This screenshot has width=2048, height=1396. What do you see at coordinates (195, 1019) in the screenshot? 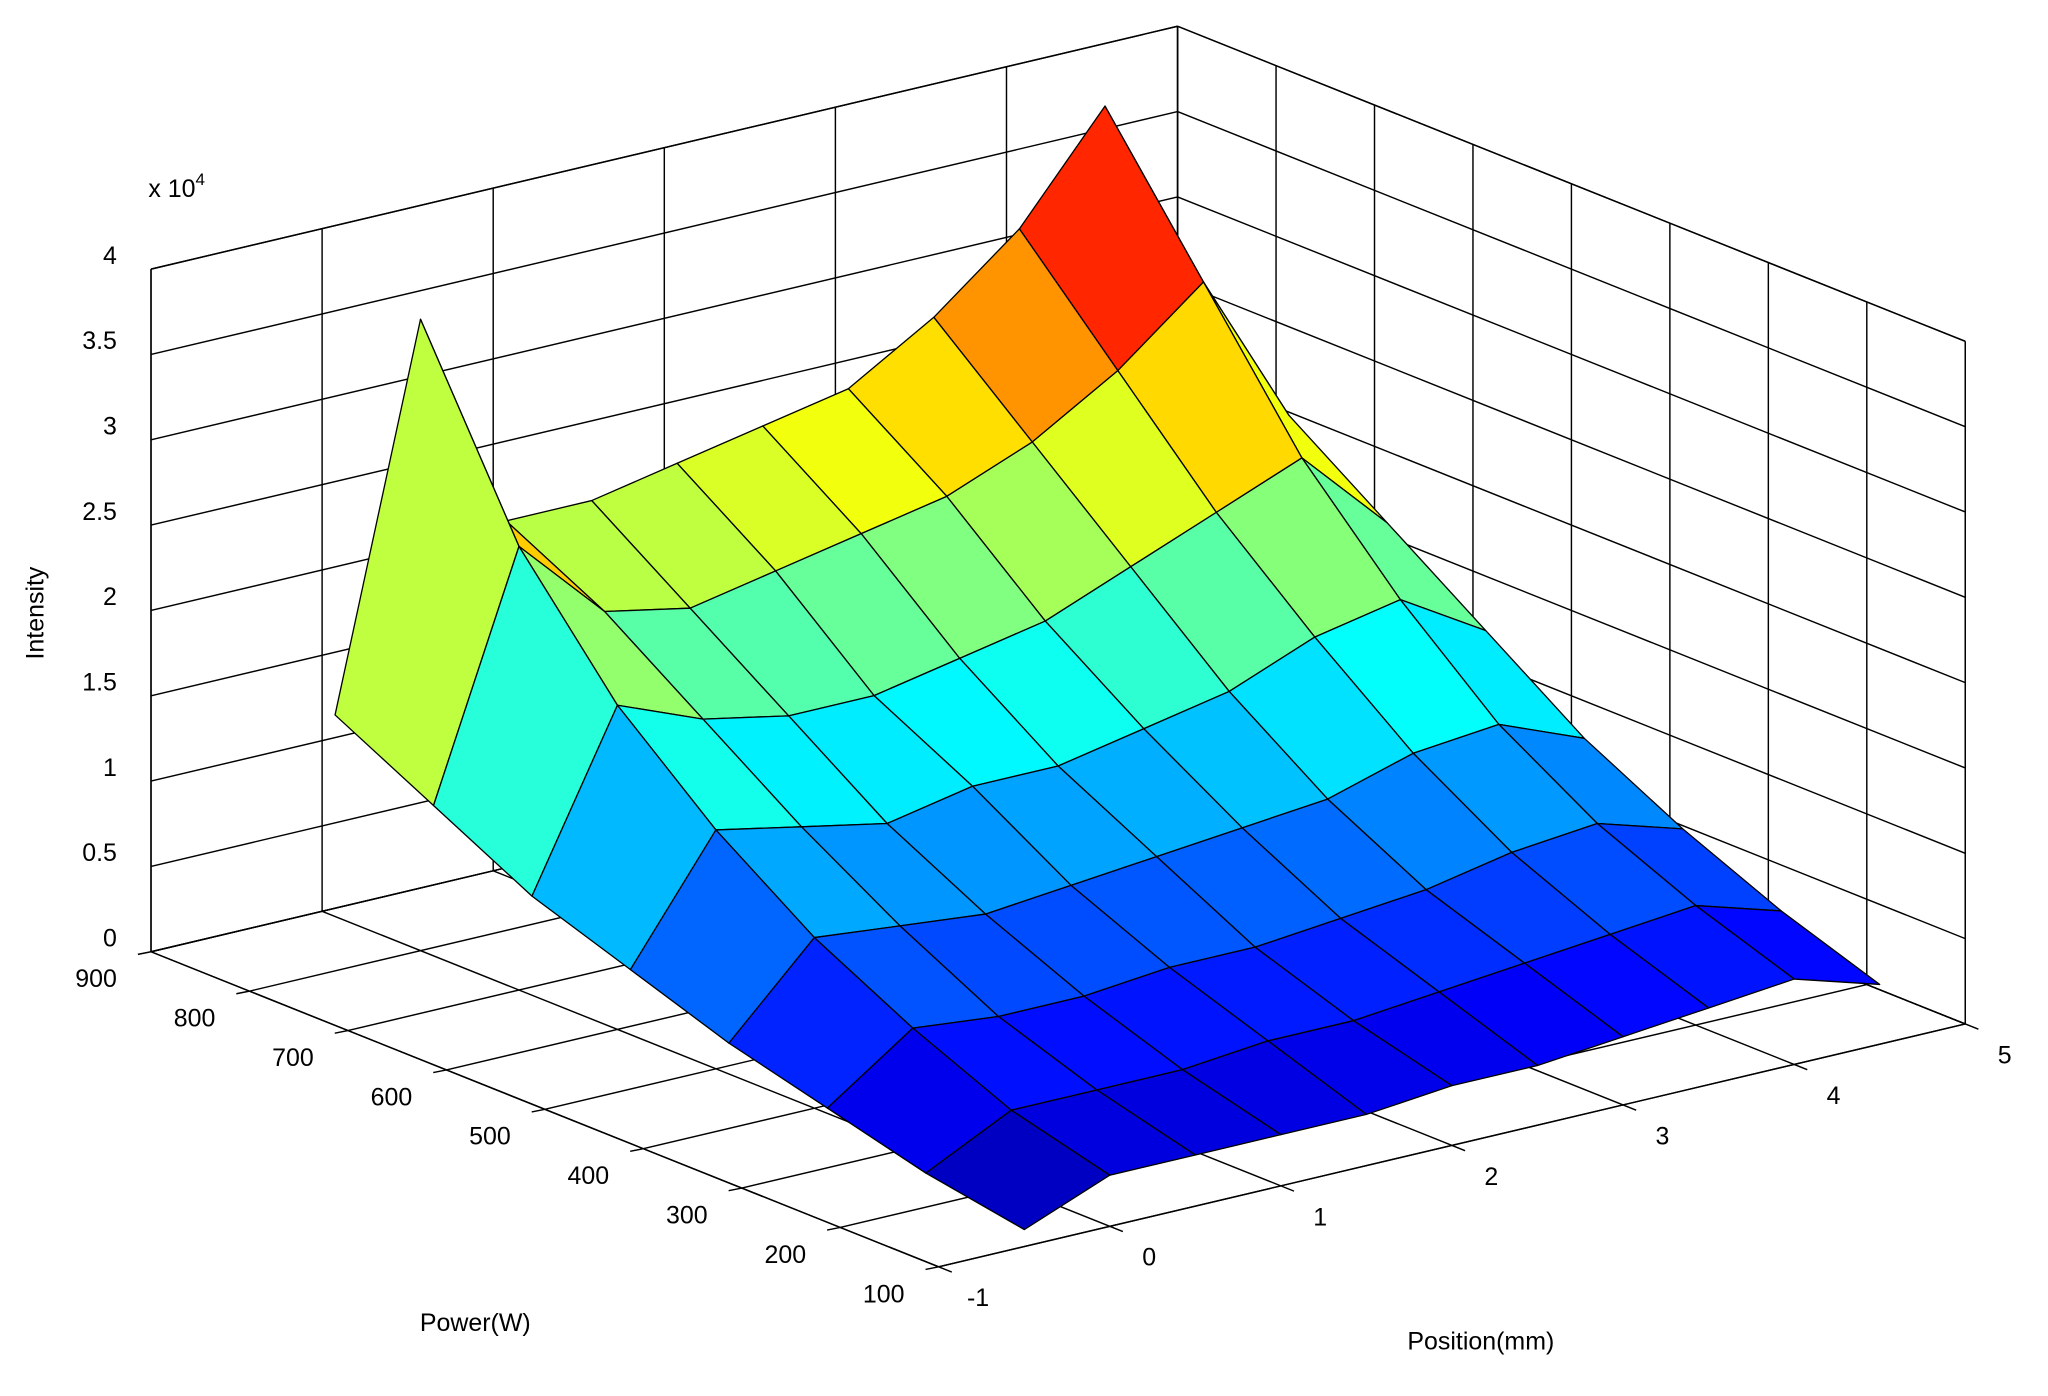
I see `y-tick-label: 800` at bounding box center [195, 1019].